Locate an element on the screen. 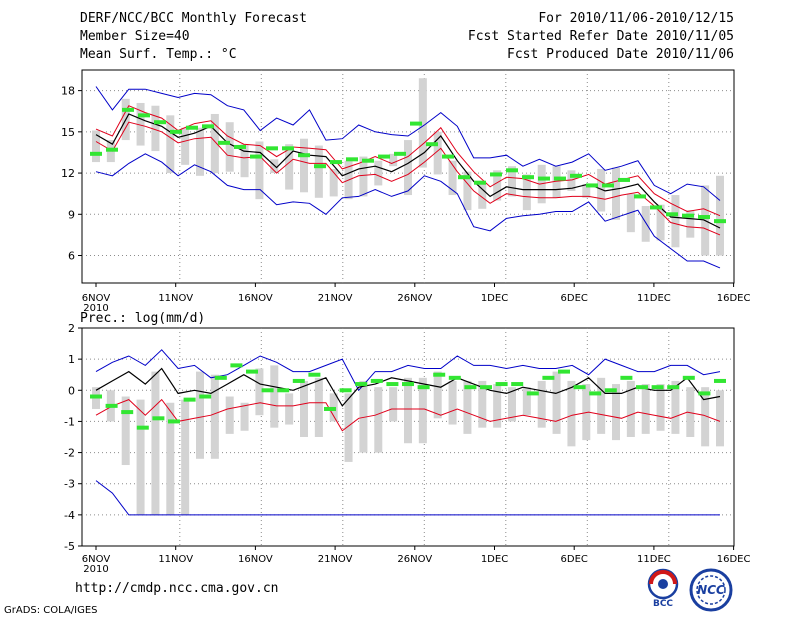 Image resolution: width=800 pixels, height=618 pixels. ensemble-mean-line is located at coordinates (408, 171).